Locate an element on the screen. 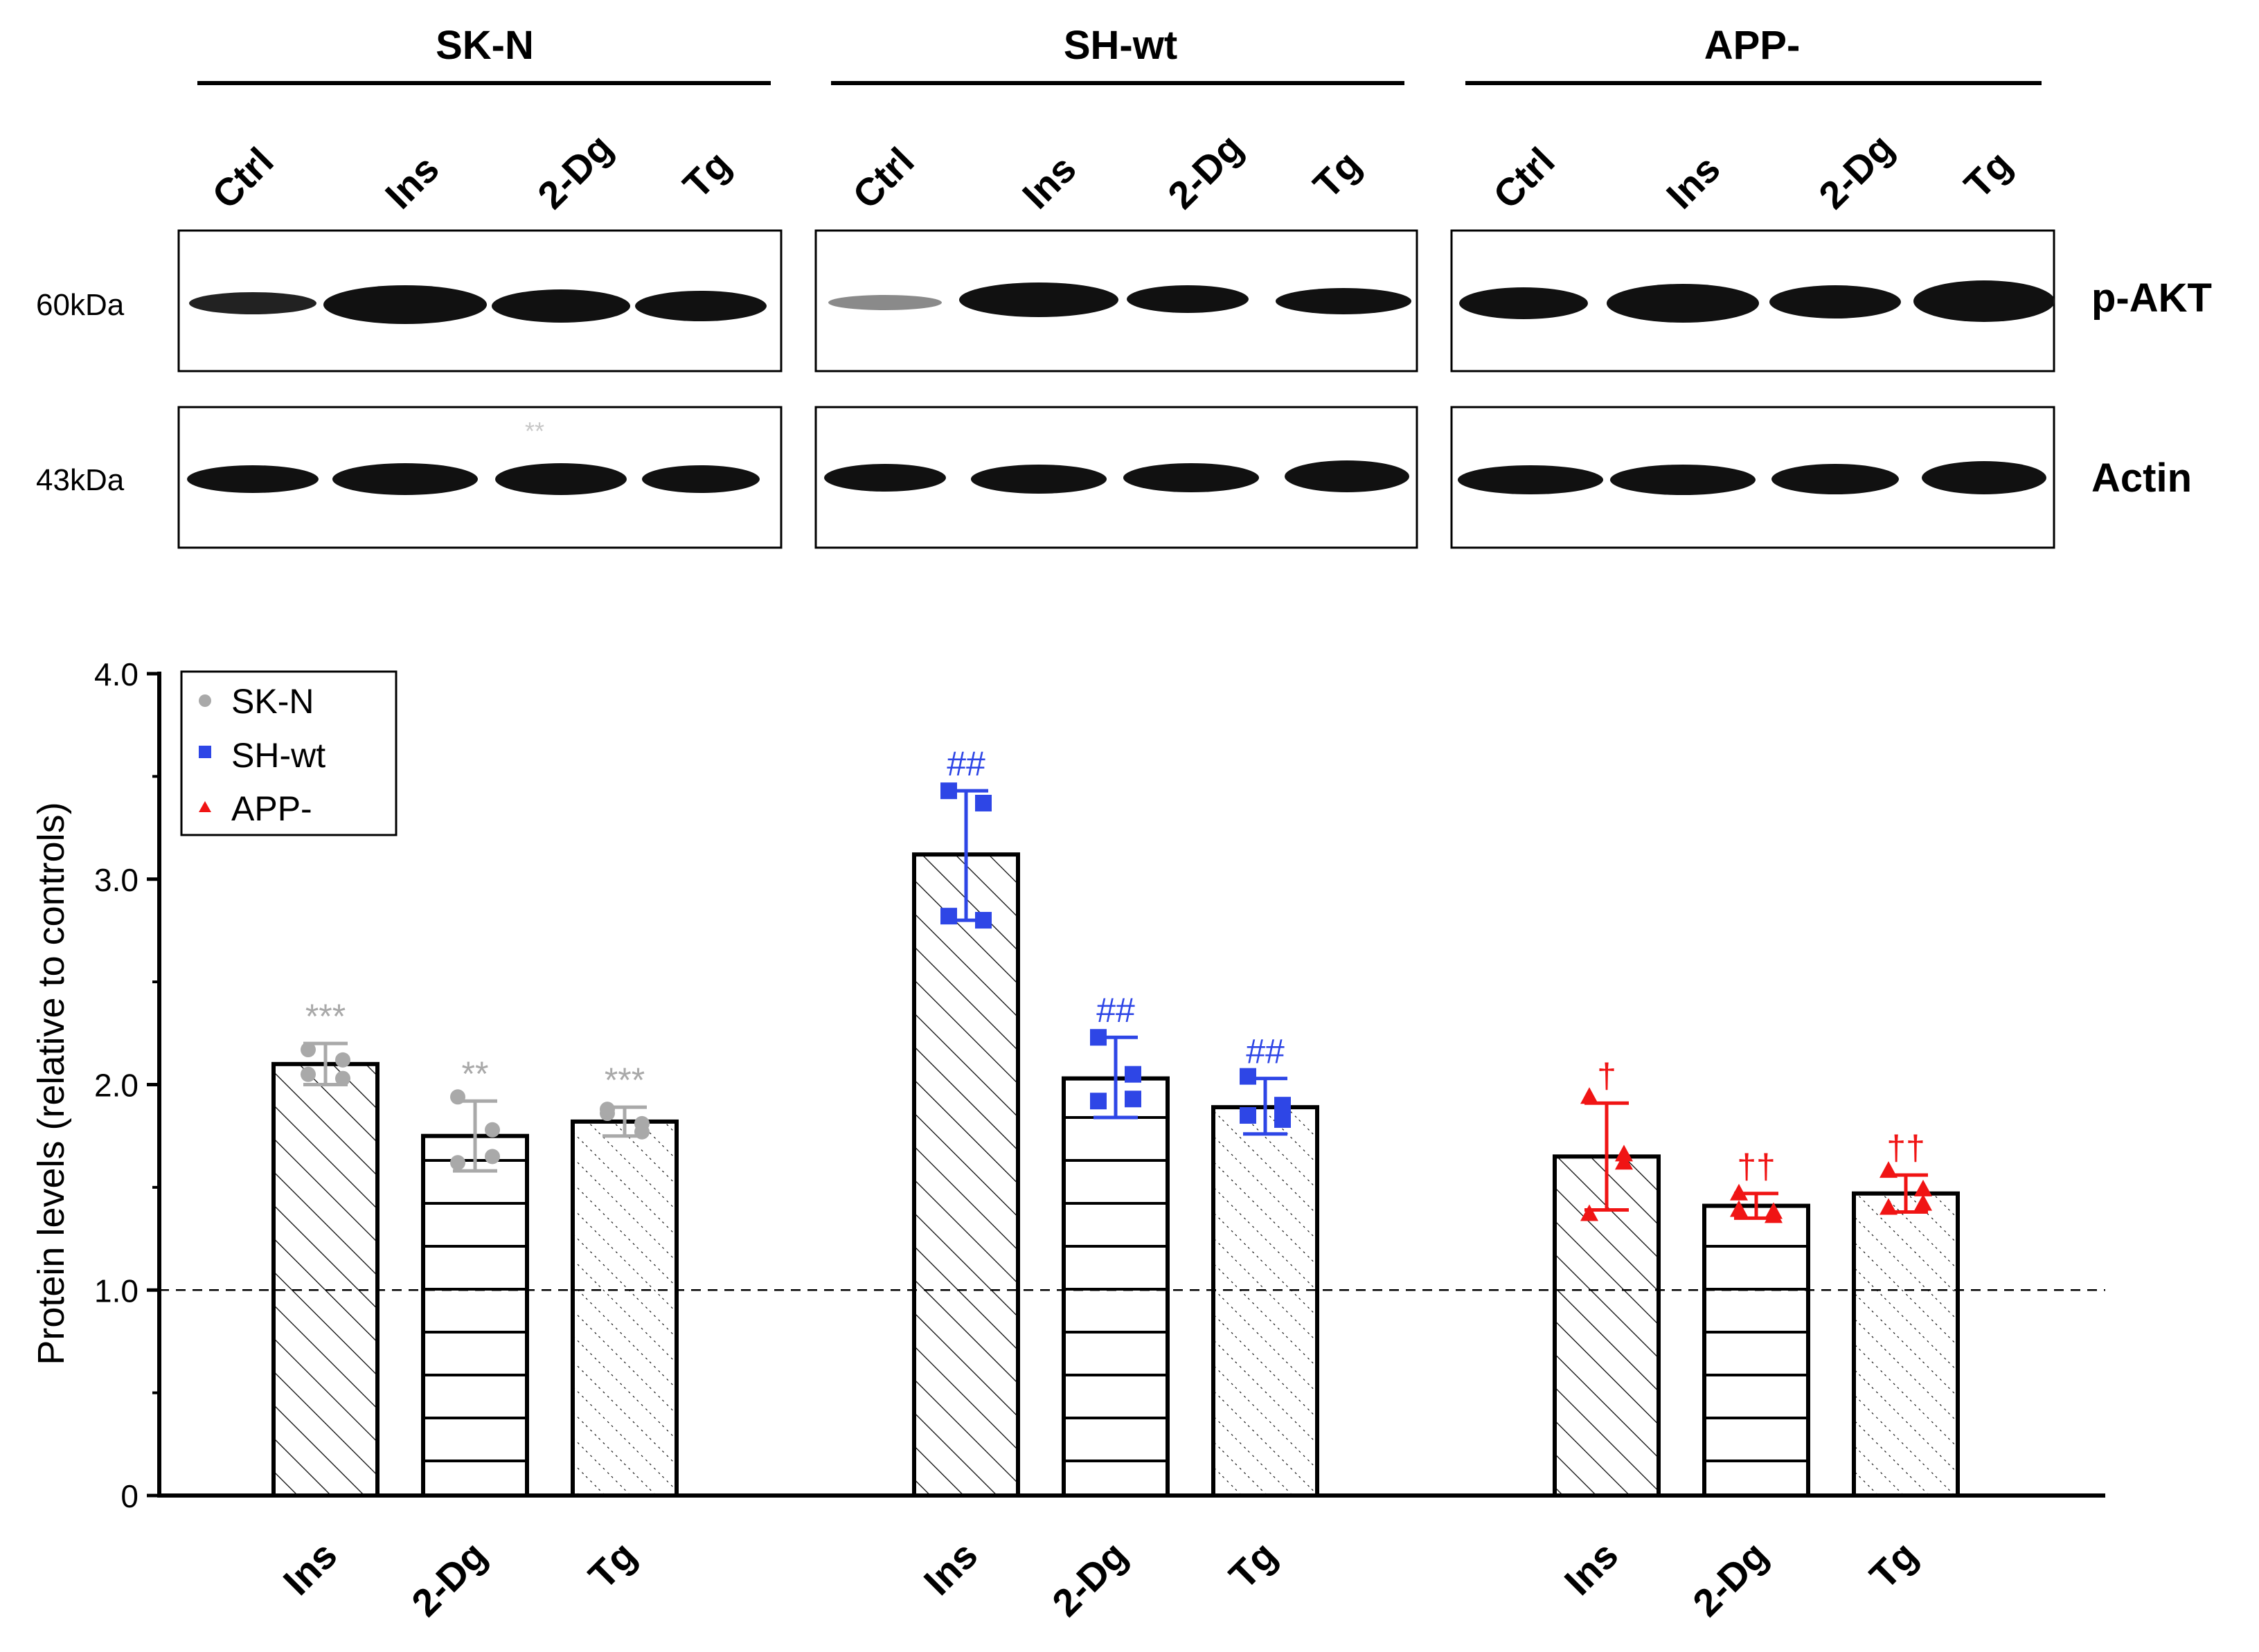 The image size is (2259, 1652). legend-box is located at coordinates (289, 753).